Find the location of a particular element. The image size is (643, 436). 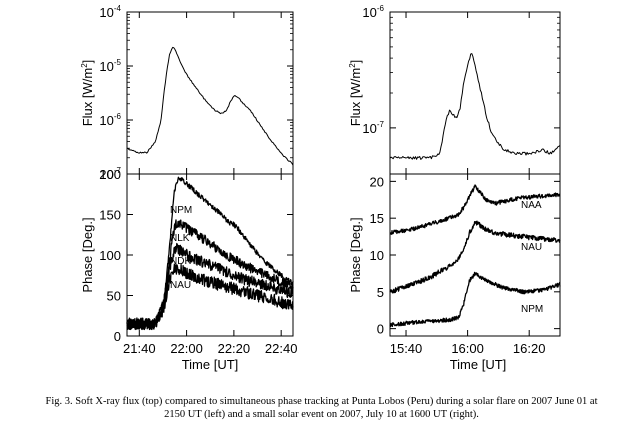

xtick-label: 16:20 is located at coordinates (529, 348).